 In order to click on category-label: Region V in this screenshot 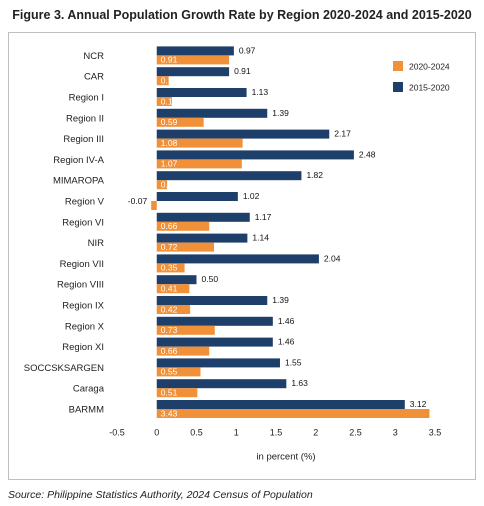, I will do `click(85, 202)`.